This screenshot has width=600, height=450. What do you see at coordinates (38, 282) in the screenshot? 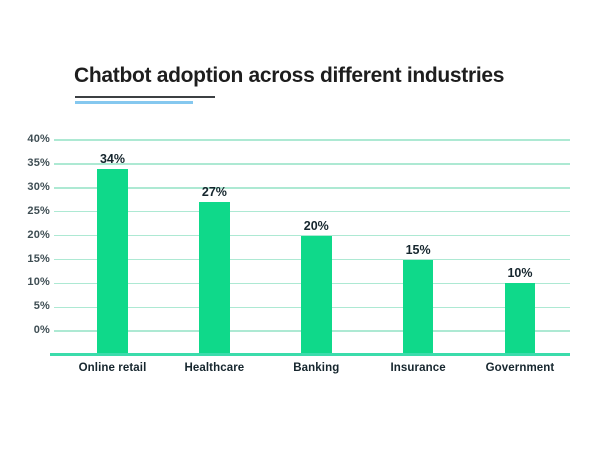
I see `y-axis-tick-label: 10%` at bounding box center [38, 282].